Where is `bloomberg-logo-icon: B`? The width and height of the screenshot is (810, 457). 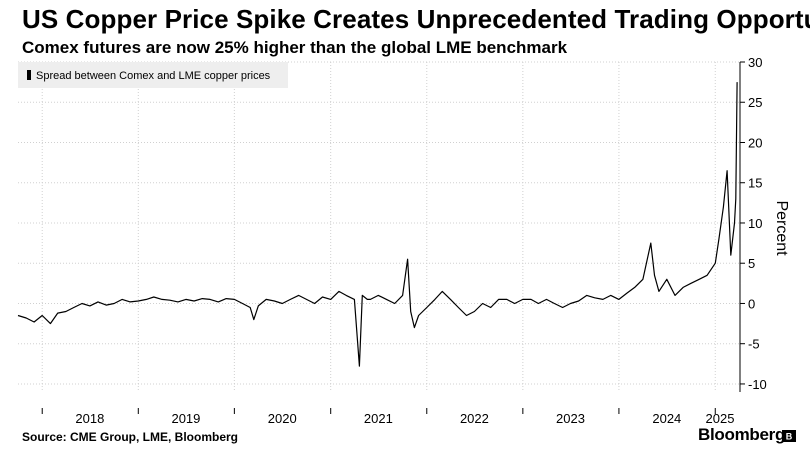 bloomberg-logo-icon: B is located at coordinates (789, 436).